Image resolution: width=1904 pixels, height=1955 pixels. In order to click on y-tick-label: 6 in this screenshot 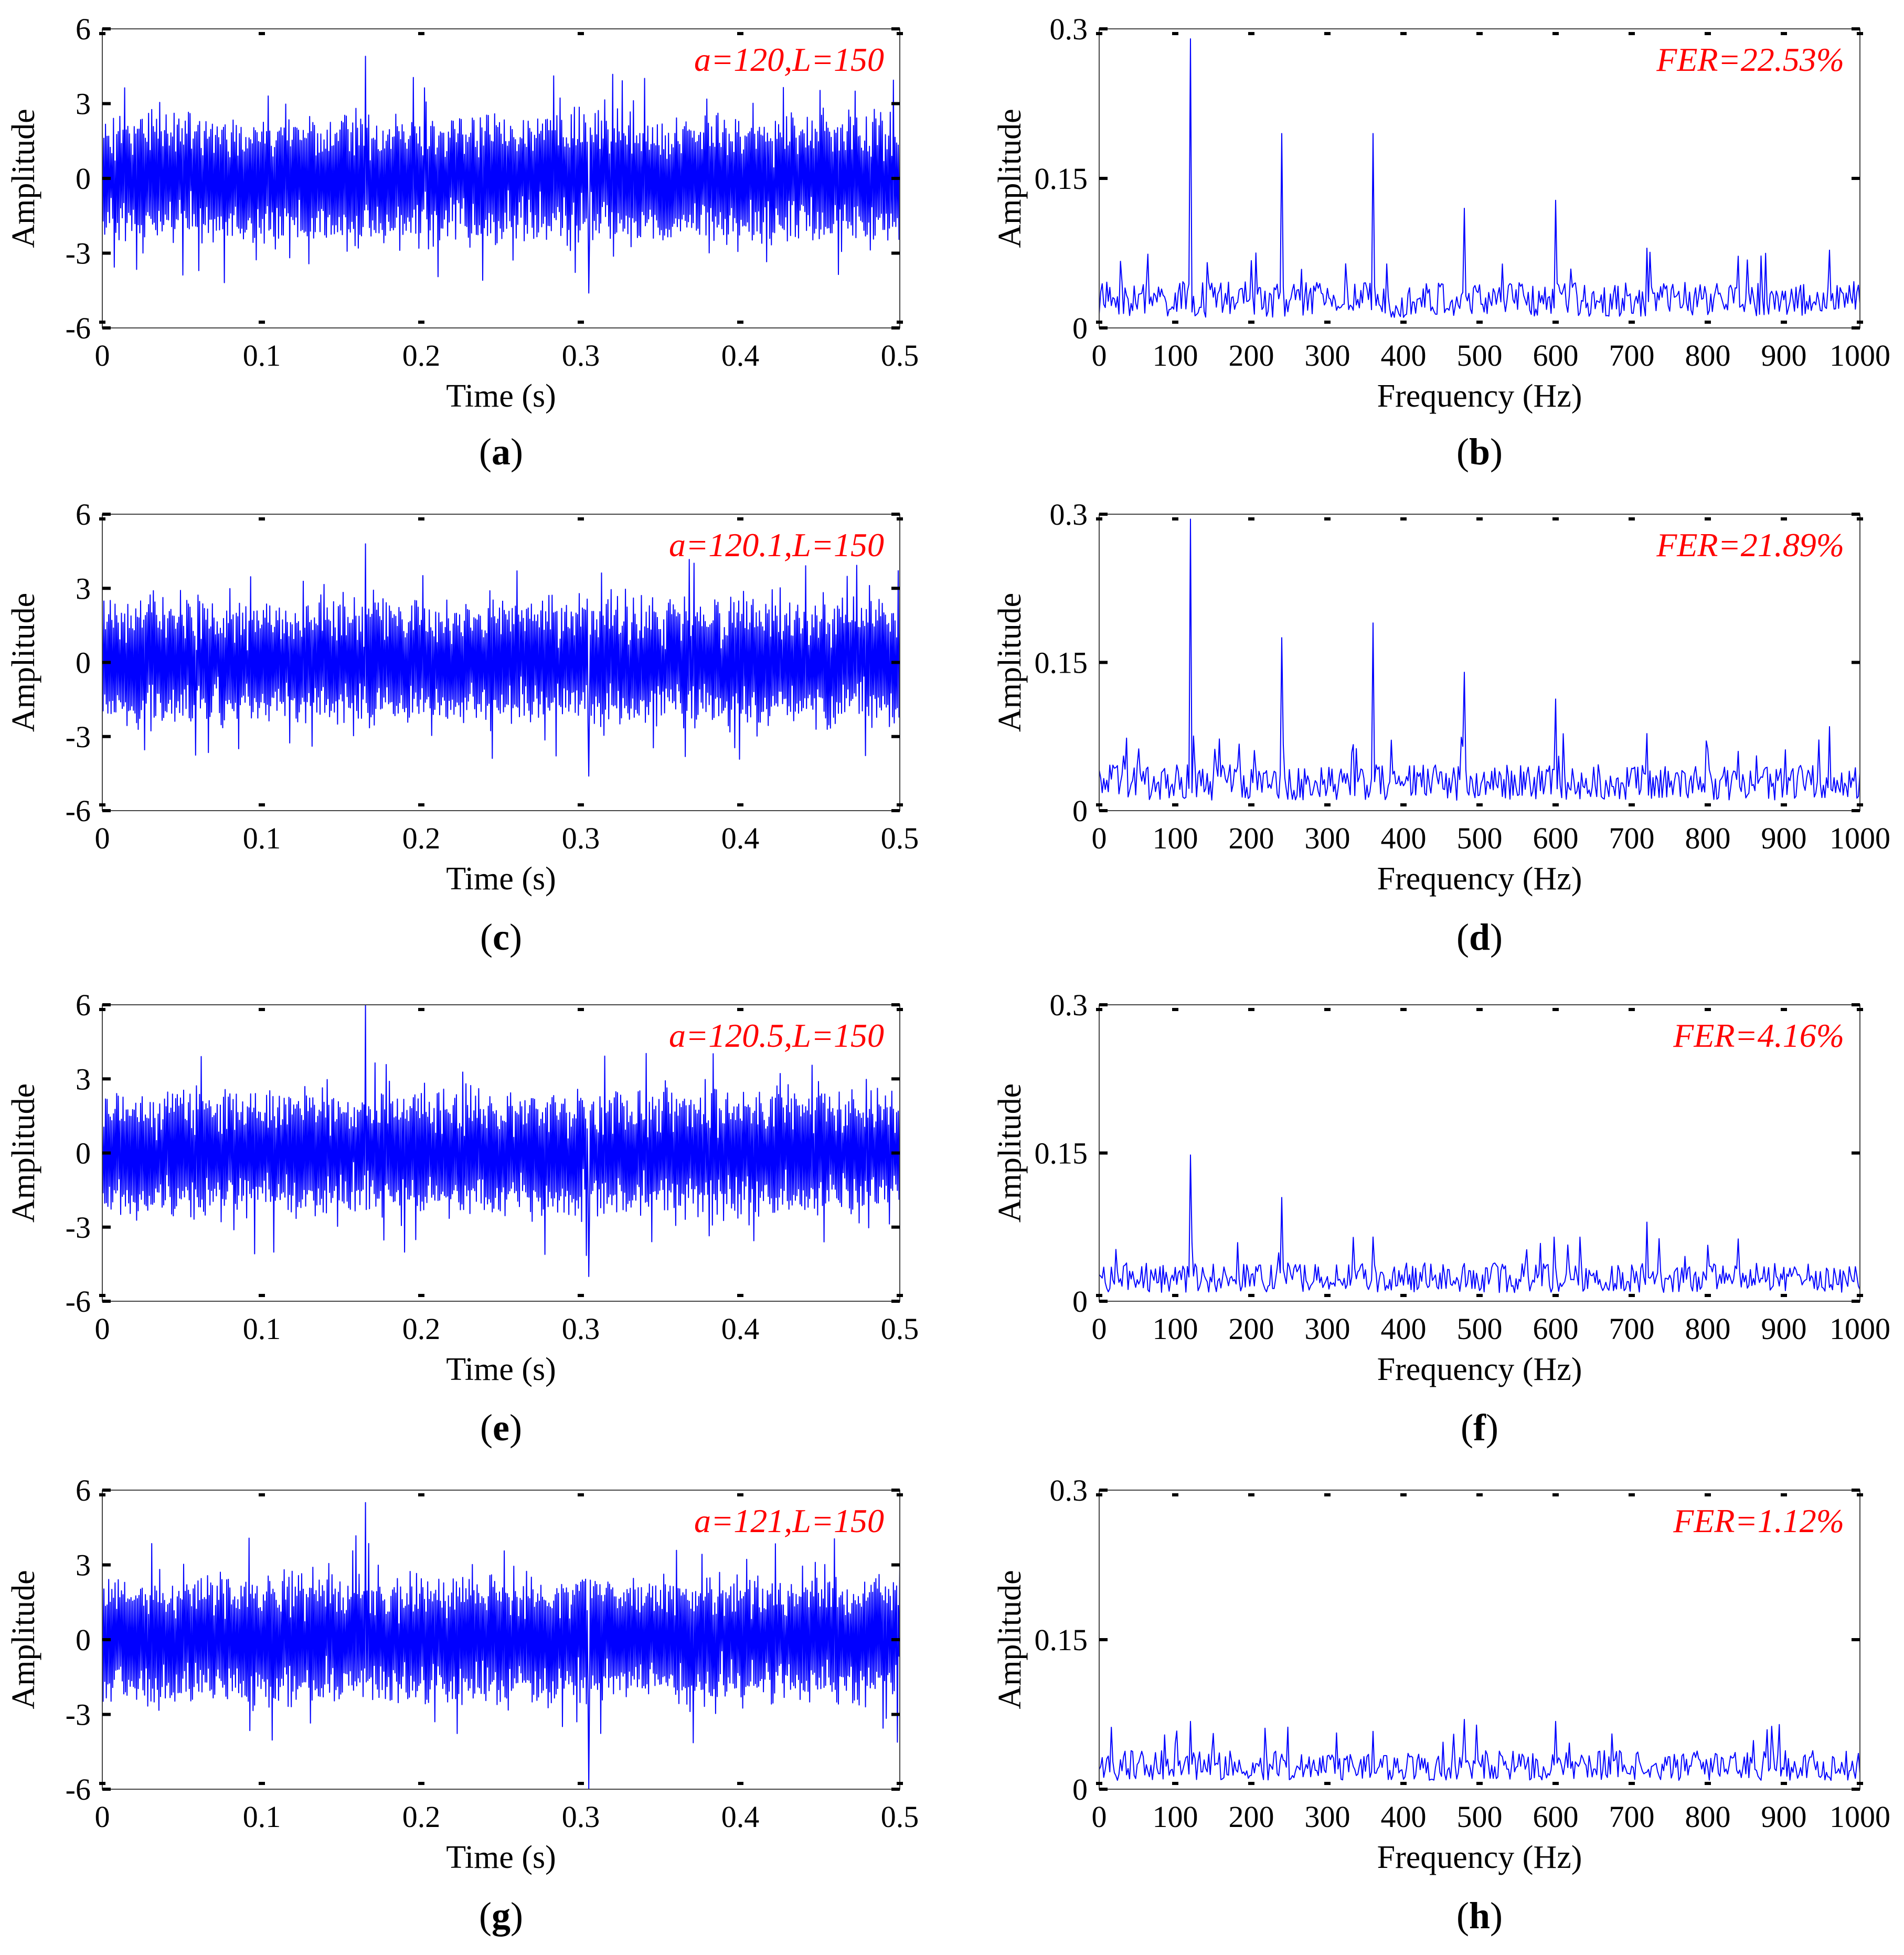, I will do `click(83, 514)`.